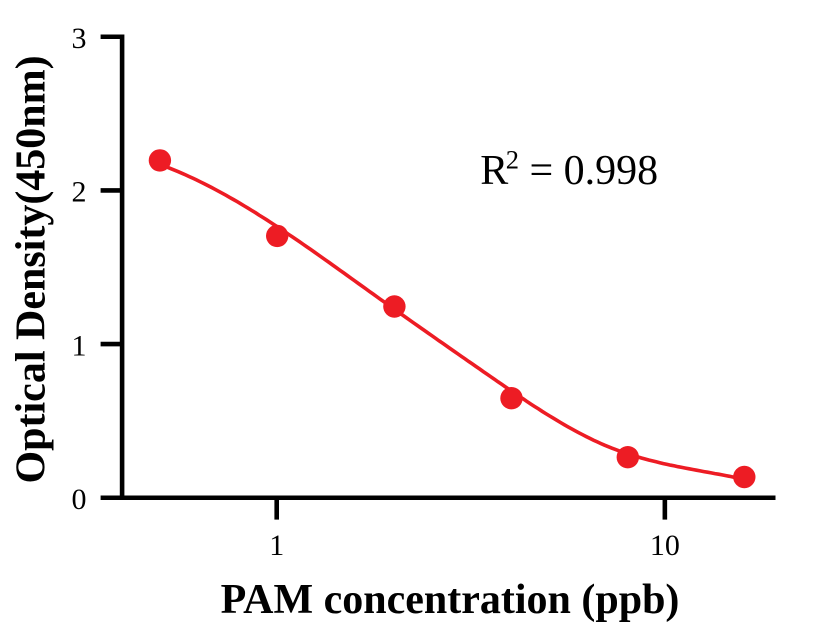  What do you see at coordinates (665, 545) in the screenshot?
I see `svg-text: 10` at bounding box center [665, 545].